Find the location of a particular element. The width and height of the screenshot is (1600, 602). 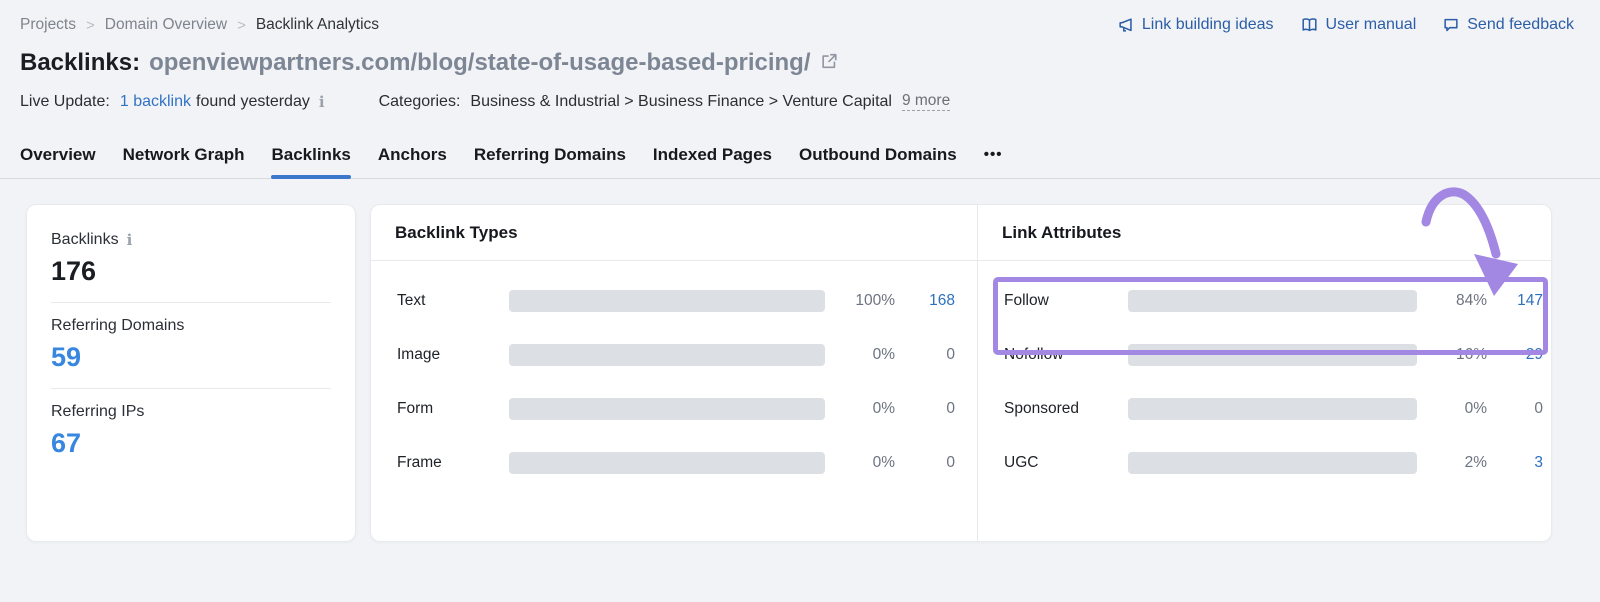

breadcrumb-domain-overview: Domain Overview is located at coordinates (166, 24).